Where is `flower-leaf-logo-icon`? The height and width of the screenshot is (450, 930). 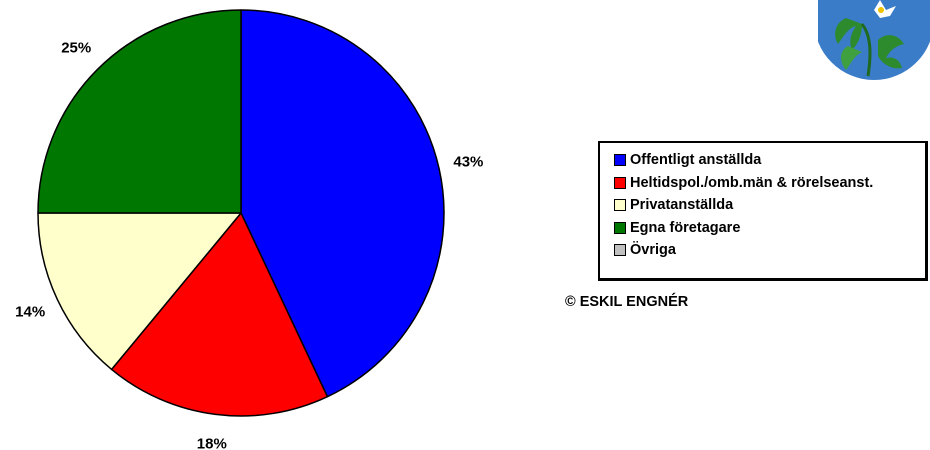
flower-leaf-logo-icon is located at coordinates (874, 40).